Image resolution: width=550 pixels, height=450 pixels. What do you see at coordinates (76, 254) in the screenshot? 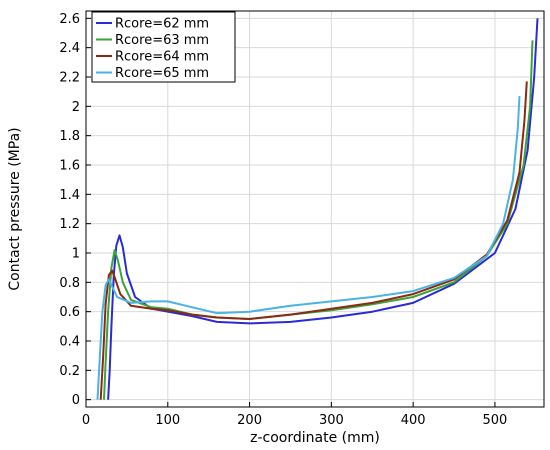
I see `y-tick-label: 1` at bounding box center [76, 254].